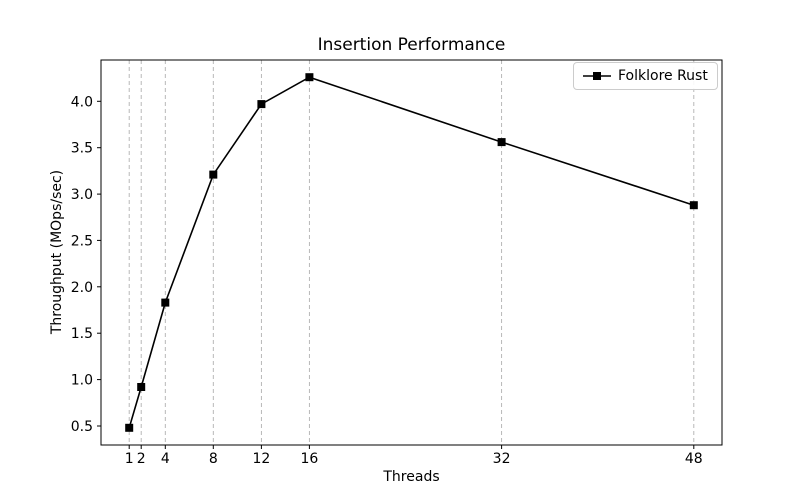 The height and width of the screenshot is (500, 800). I want to click on x-tick-label: 2, so click(141, 459).